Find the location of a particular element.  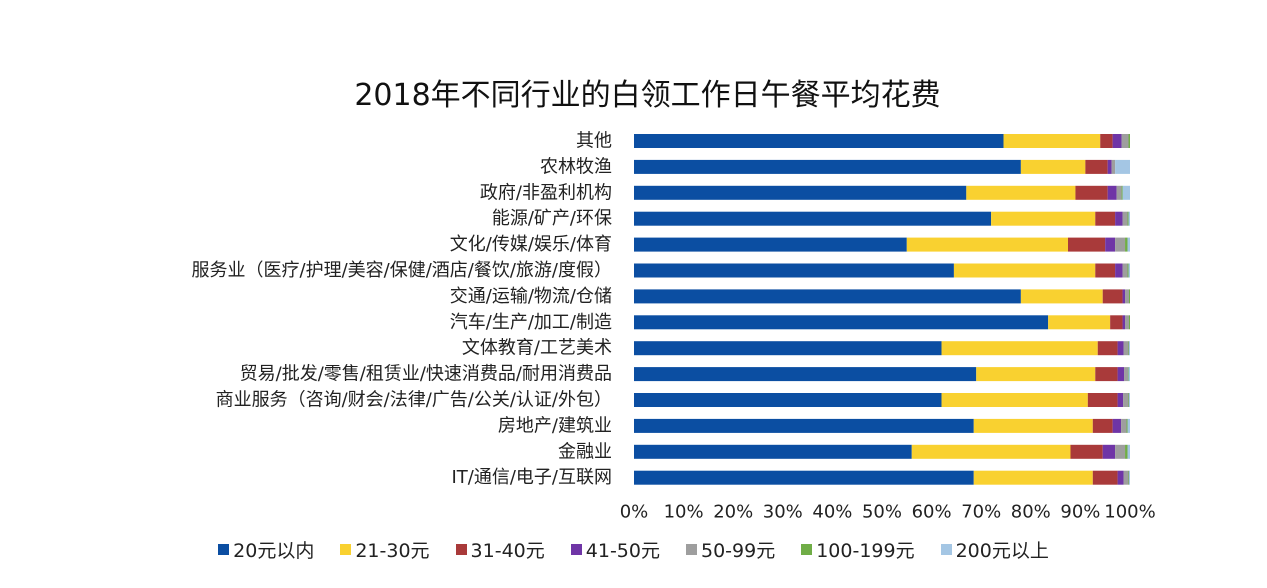

legend-label: 200元以上 is located at coordinates (1002, 551).